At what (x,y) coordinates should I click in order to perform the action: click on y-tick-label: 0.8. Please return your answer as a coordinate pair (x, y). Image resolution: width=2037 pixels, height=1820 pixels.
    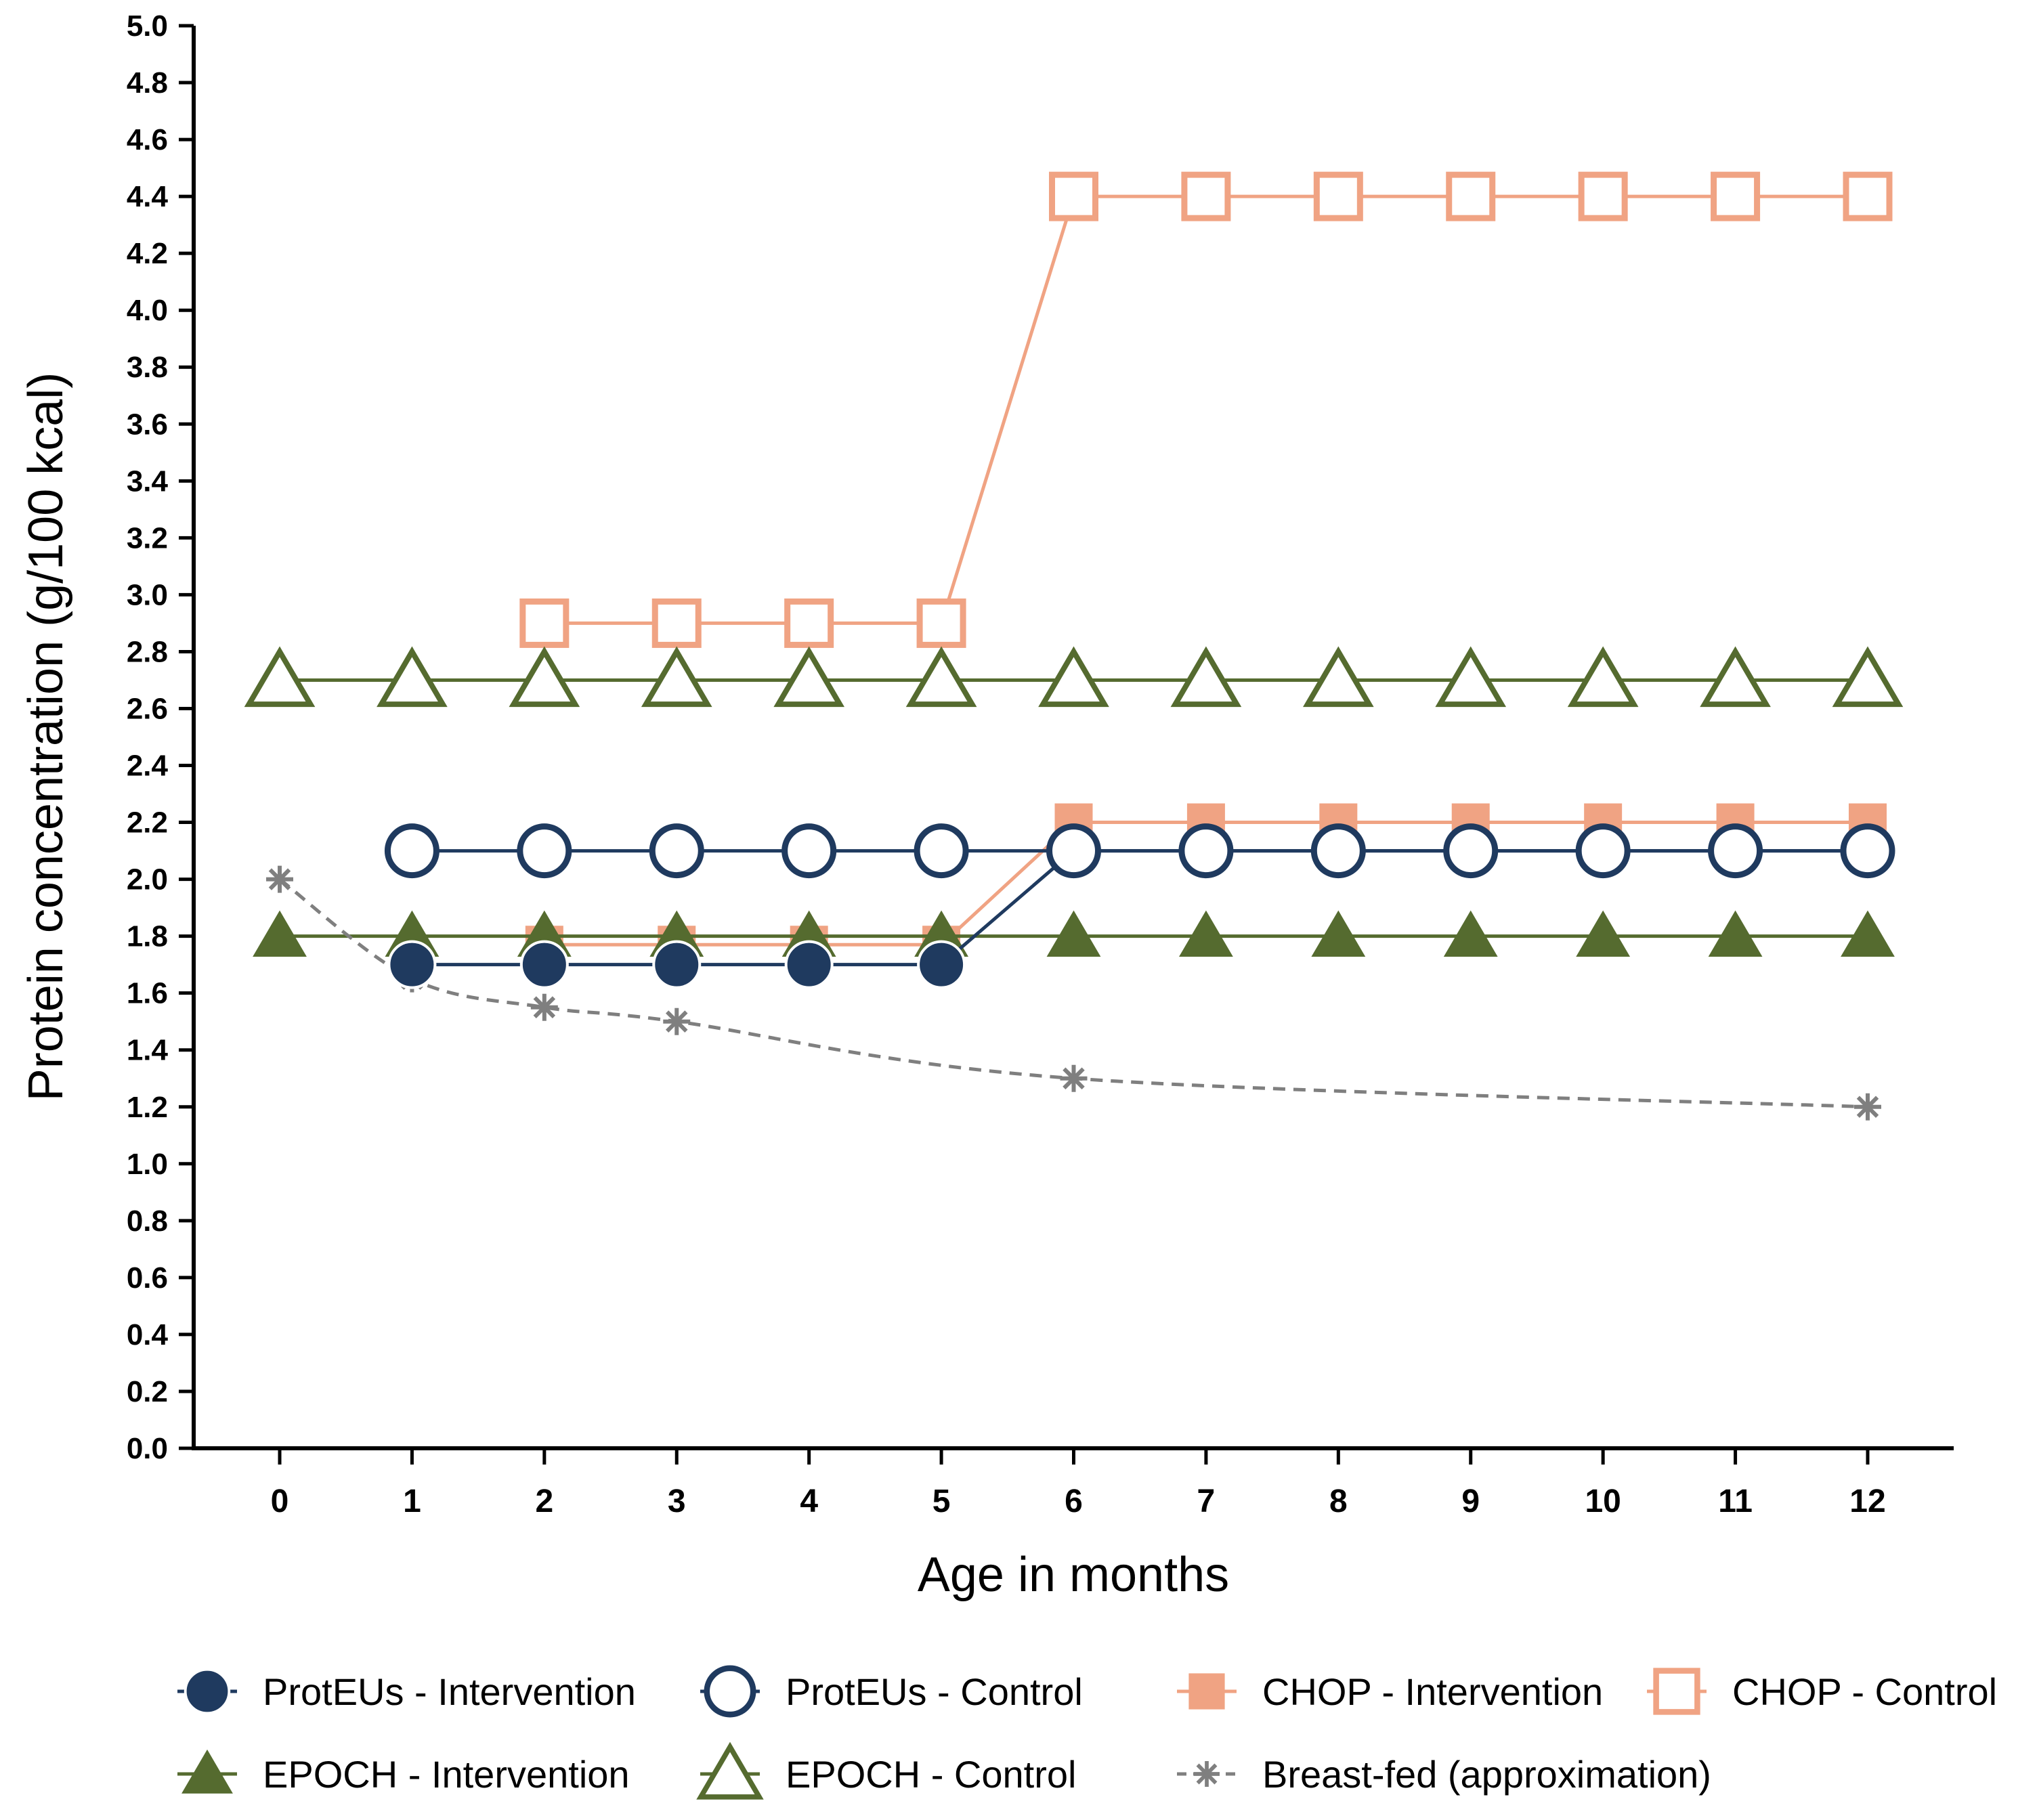
    Looking at the image, I should click on (148, 1221).